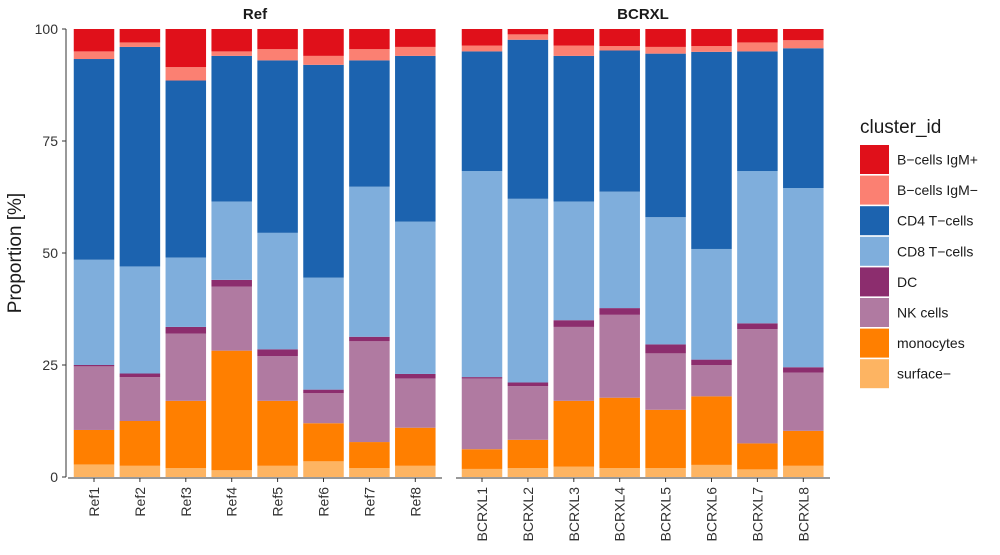 Image resolution: width=1000 pixels, height=555 pixels. I want to click on bar-bcrxl5, so click(665, 253).